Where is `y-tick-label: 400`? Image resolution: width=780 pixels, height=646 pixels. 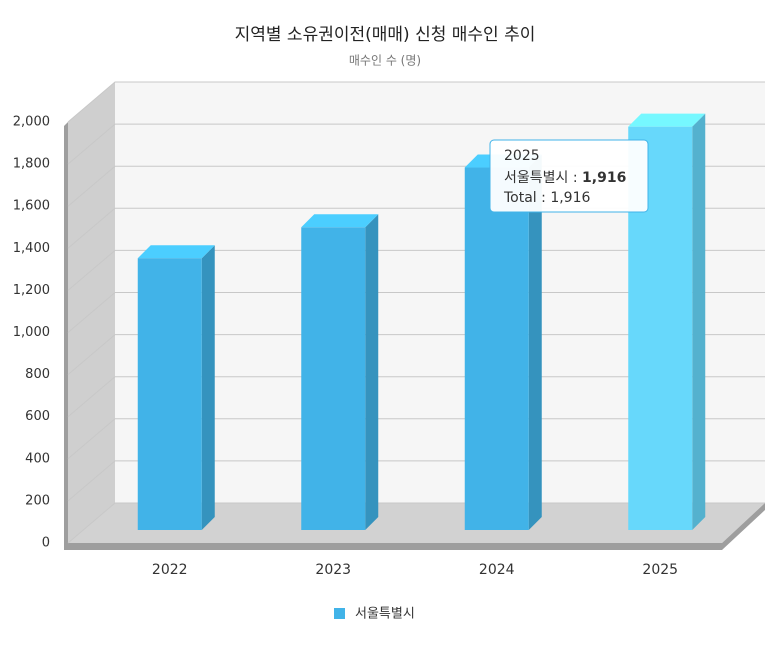 y-tick-label: 400 is located at coordinates (37, 458).